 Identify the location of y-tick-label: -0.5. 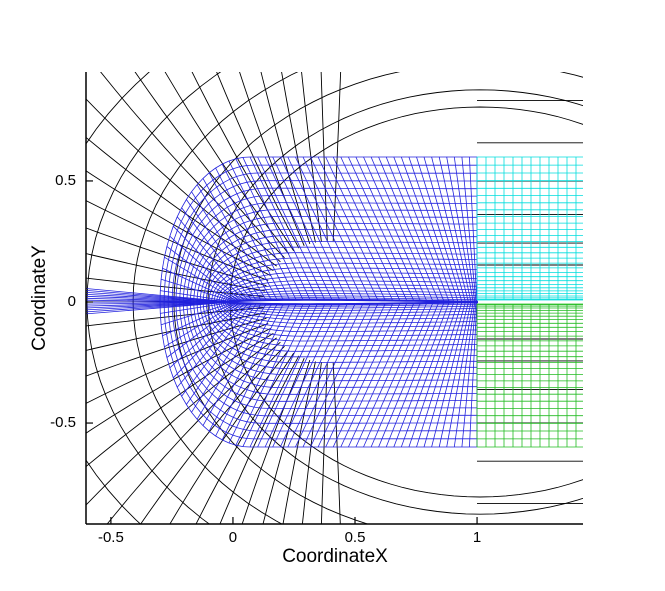
(63, 422).